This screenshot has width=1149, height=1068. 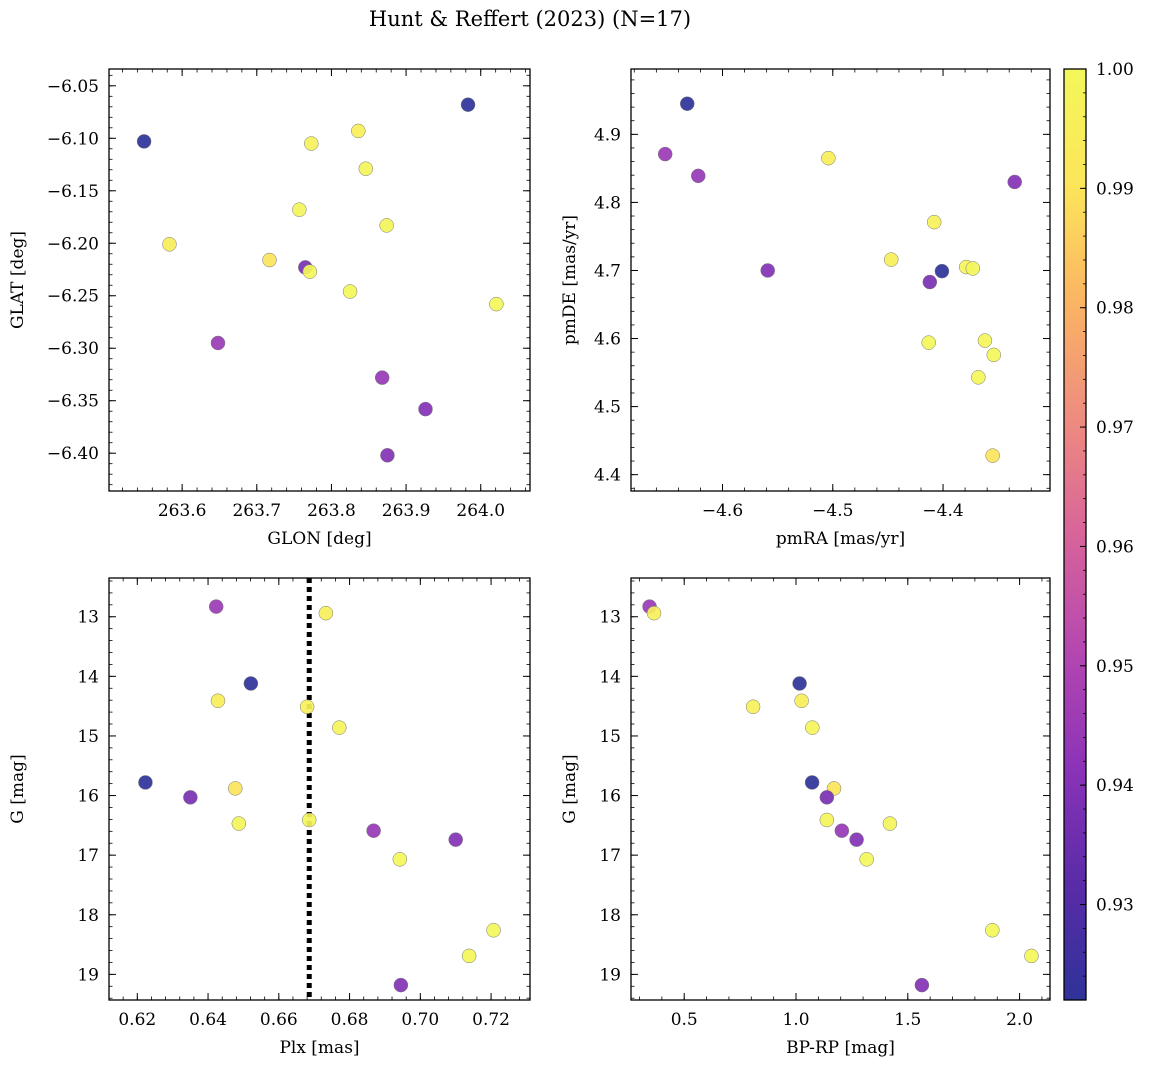 I want to click on x-tick-label: −4.5, so click(x=832, y=511).